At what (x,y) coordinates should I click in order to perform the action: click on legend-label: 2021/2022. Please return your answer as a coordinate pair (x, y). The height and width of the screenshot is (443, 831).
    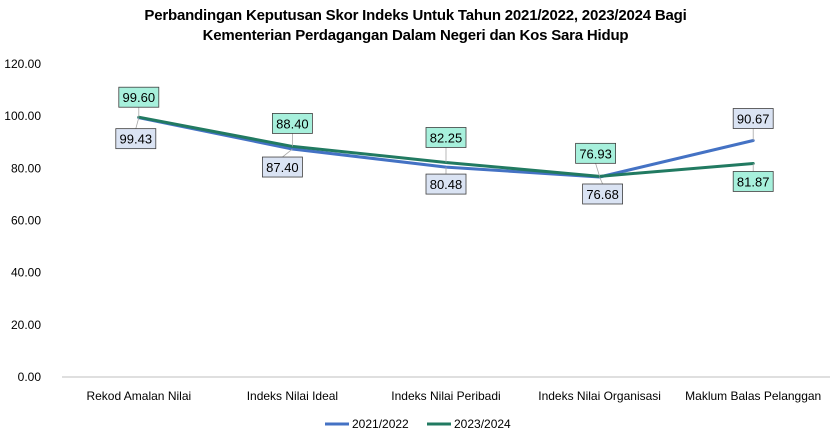
    Looking at the image, I should click on (380, 424).